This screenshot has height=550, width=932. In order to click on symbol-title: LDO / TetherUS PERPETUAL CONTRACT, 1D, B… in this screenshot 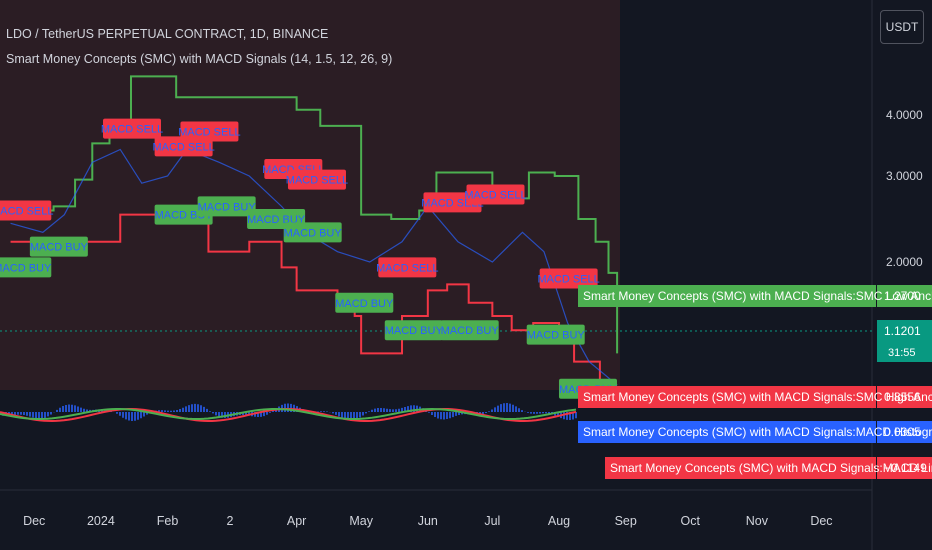, I will do `click(167, 34)`.